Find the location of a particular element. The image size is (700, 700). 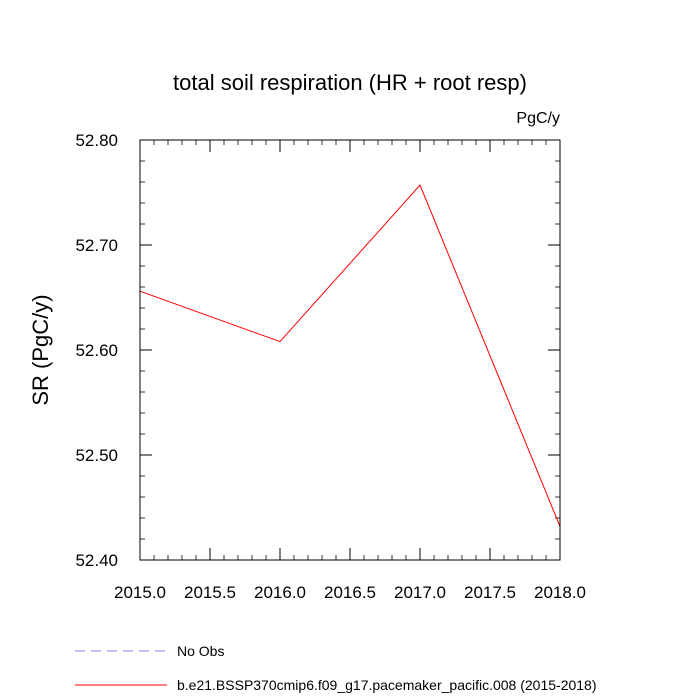

x-tick-label: 2017.5 is located at coordinates (490, 592).